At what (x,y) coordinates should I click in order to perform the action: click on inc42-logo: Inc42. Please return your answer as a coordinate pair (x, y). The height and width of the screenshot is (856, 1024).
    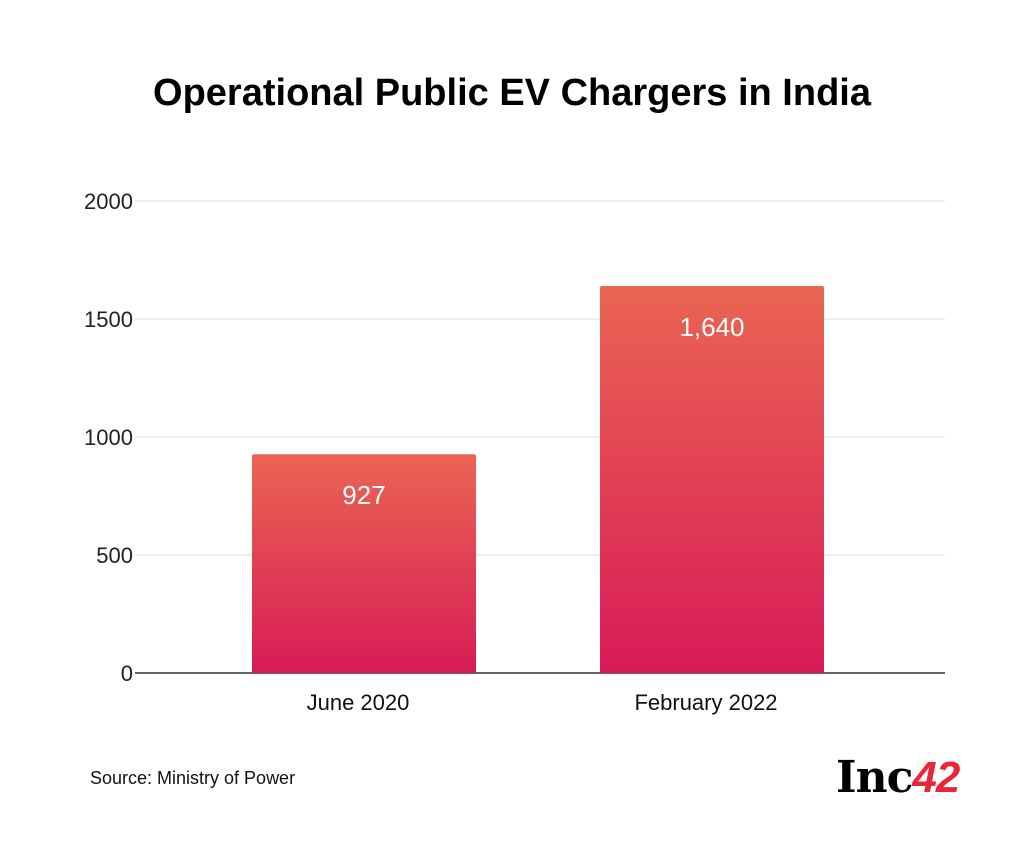
    Looking at the image, I should click on (898, 777).